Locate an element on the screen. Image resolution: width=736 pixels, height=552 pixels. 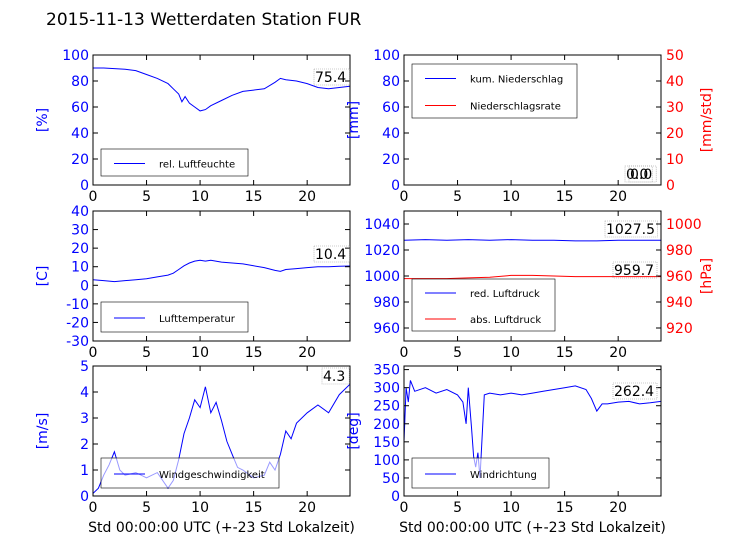
wind_speed-y-tick-label: 5 is located at coordinates (84, 367).